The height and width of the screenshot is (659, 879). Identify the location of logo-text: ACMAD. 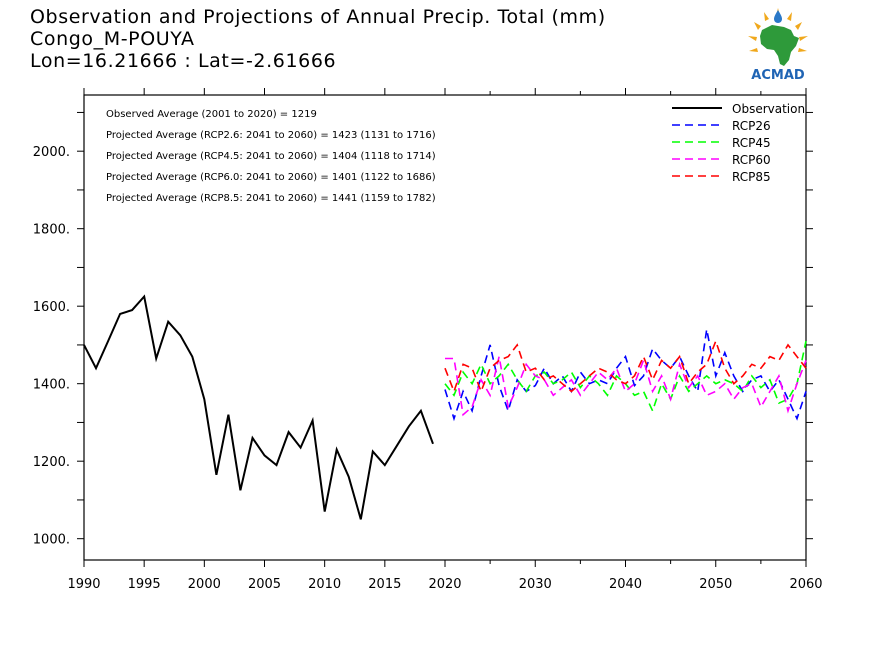
(778, 75).